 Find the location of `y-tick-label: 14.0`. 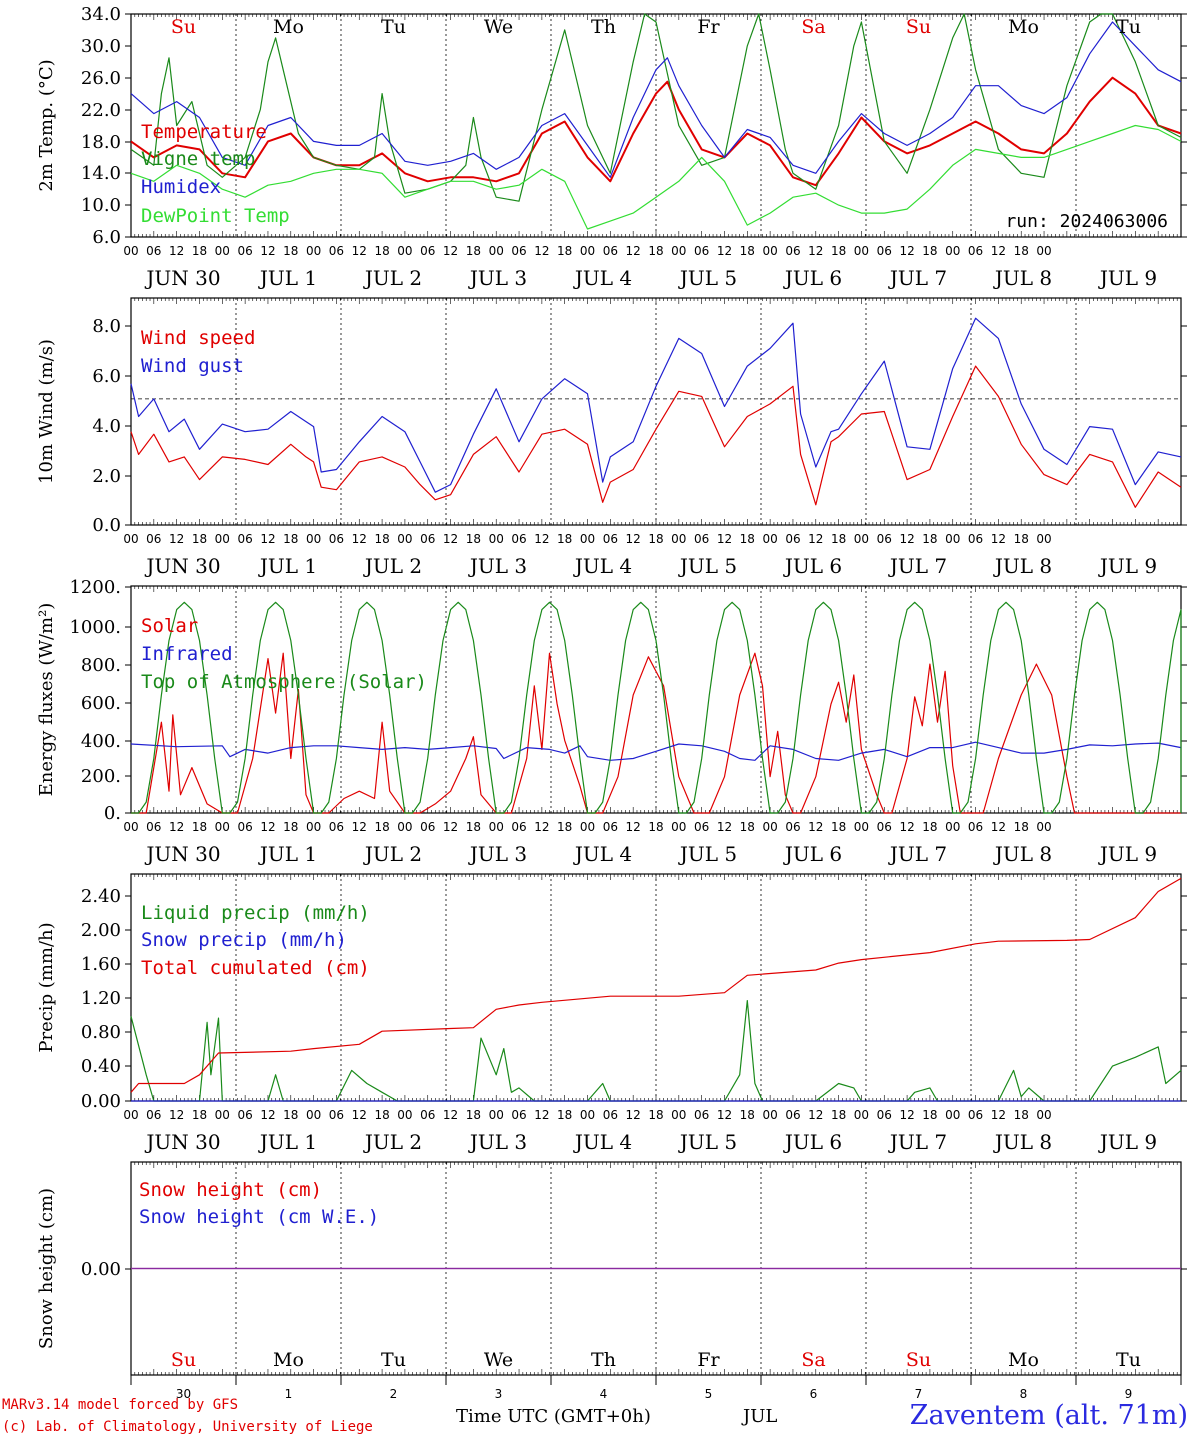

y-tick-label: 14.0 is located at coordinates (101, 173).